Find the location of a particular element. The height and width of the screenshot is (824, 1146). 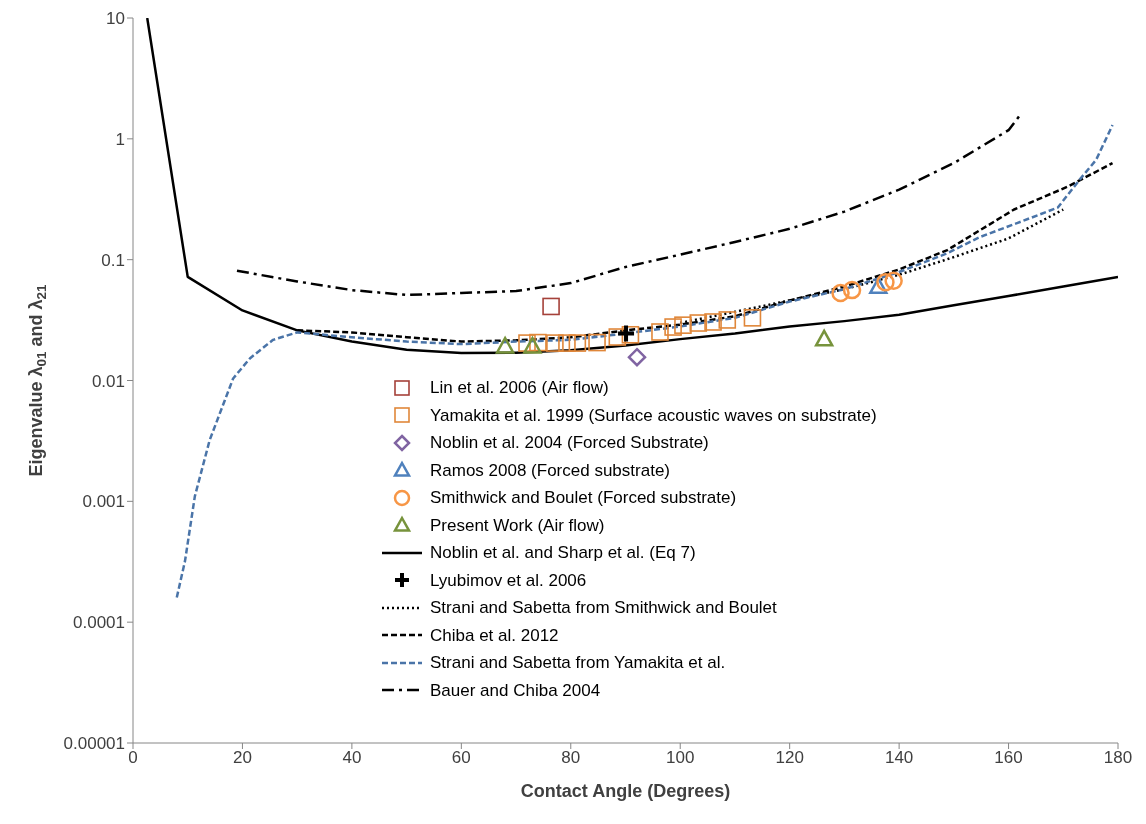

x-tick-label: 140 is located at coordinates (899, 758).